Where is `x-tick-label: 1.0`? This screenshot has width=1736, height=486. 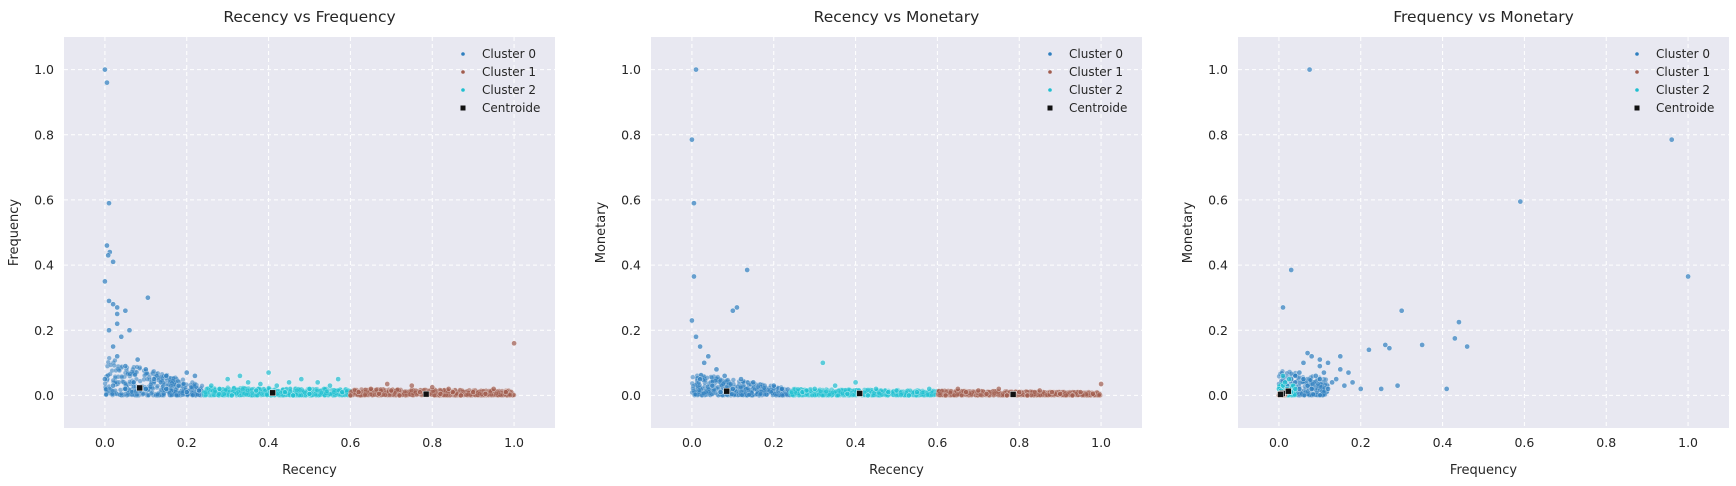 x-tick-label: 1.0 is located at coordinates (514, 442).